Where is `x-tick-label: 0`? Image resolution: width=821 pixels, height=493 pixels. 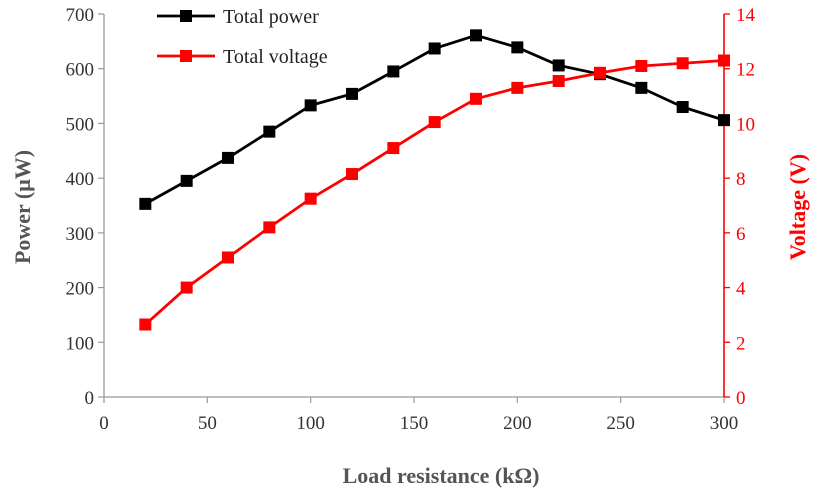 x-tick-label: 0 is located at coordinates (104, 423).